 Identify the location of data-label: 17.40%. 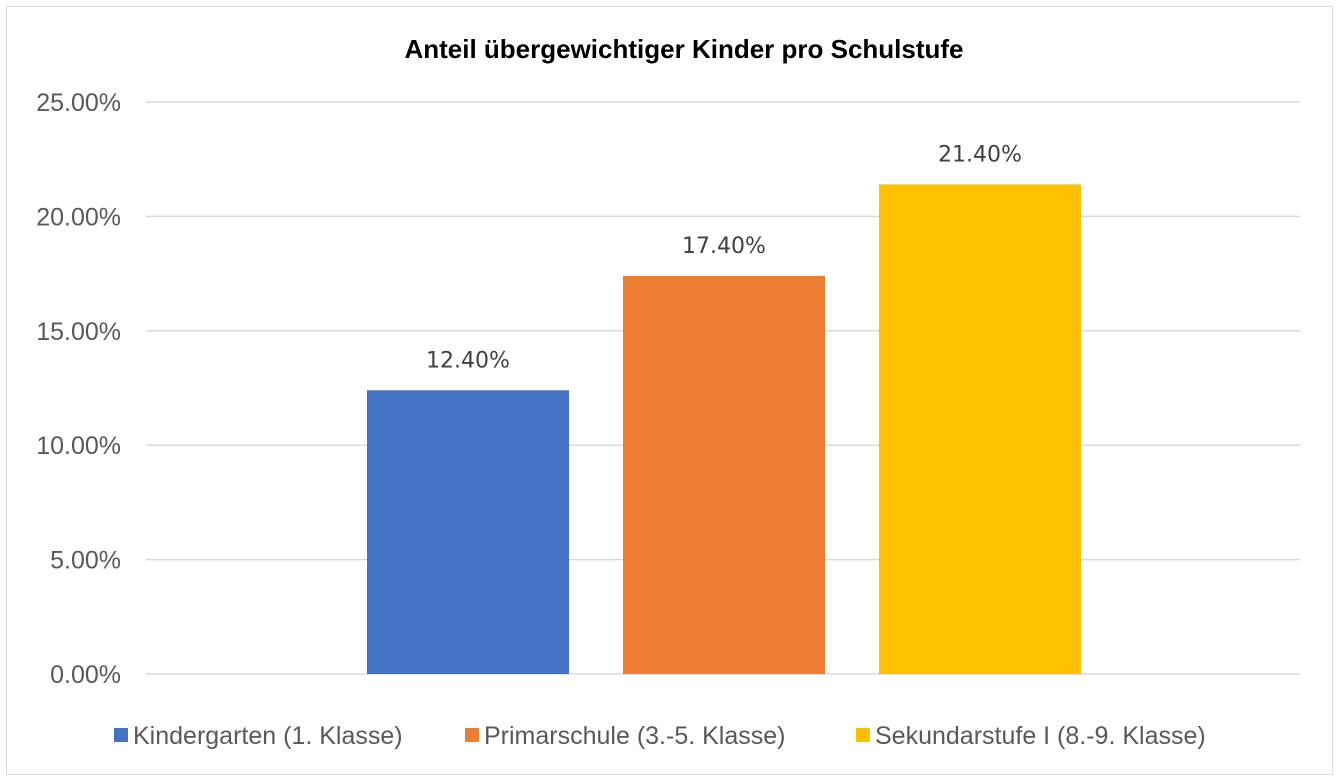
(724, 246).